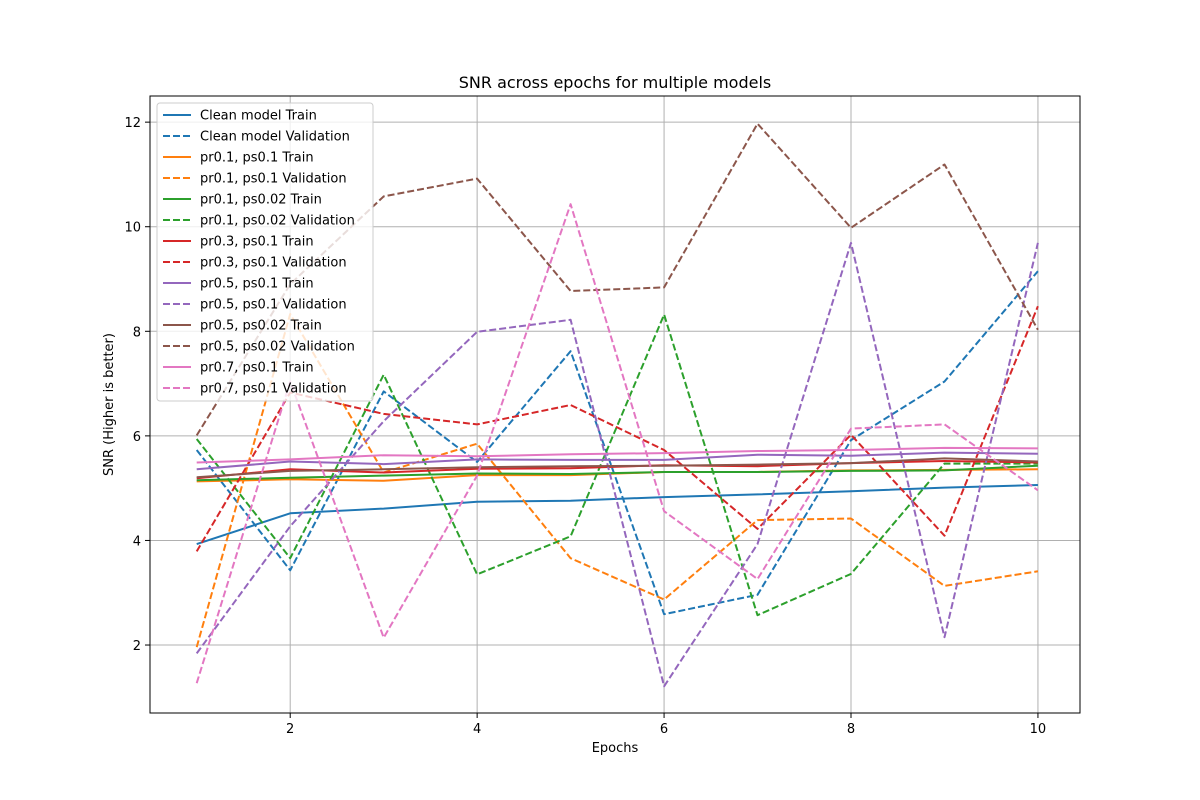 This screenshot has width=1200, height=800. I want to click on legend-entry-label: pr0.5, ps0.1 Train, so click(257, 284).